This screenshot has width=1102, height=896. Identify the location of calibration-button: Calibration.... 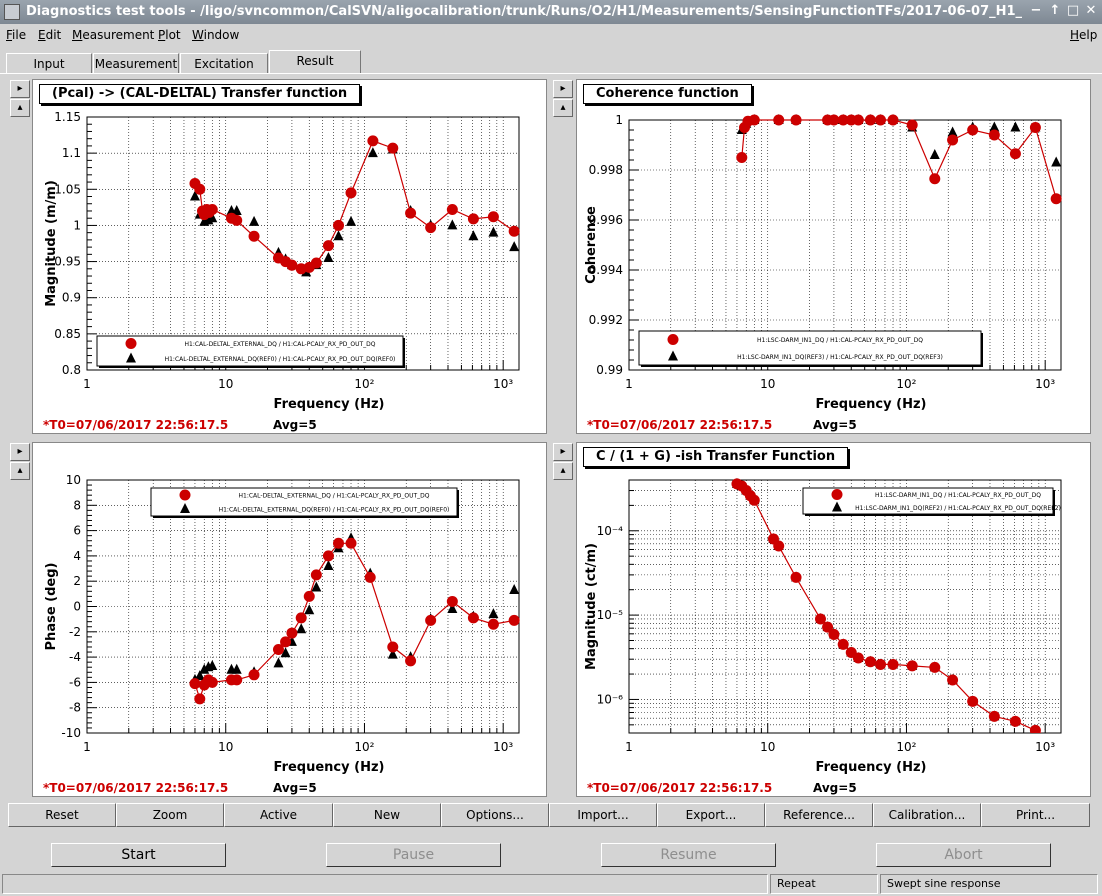
(927, 815).